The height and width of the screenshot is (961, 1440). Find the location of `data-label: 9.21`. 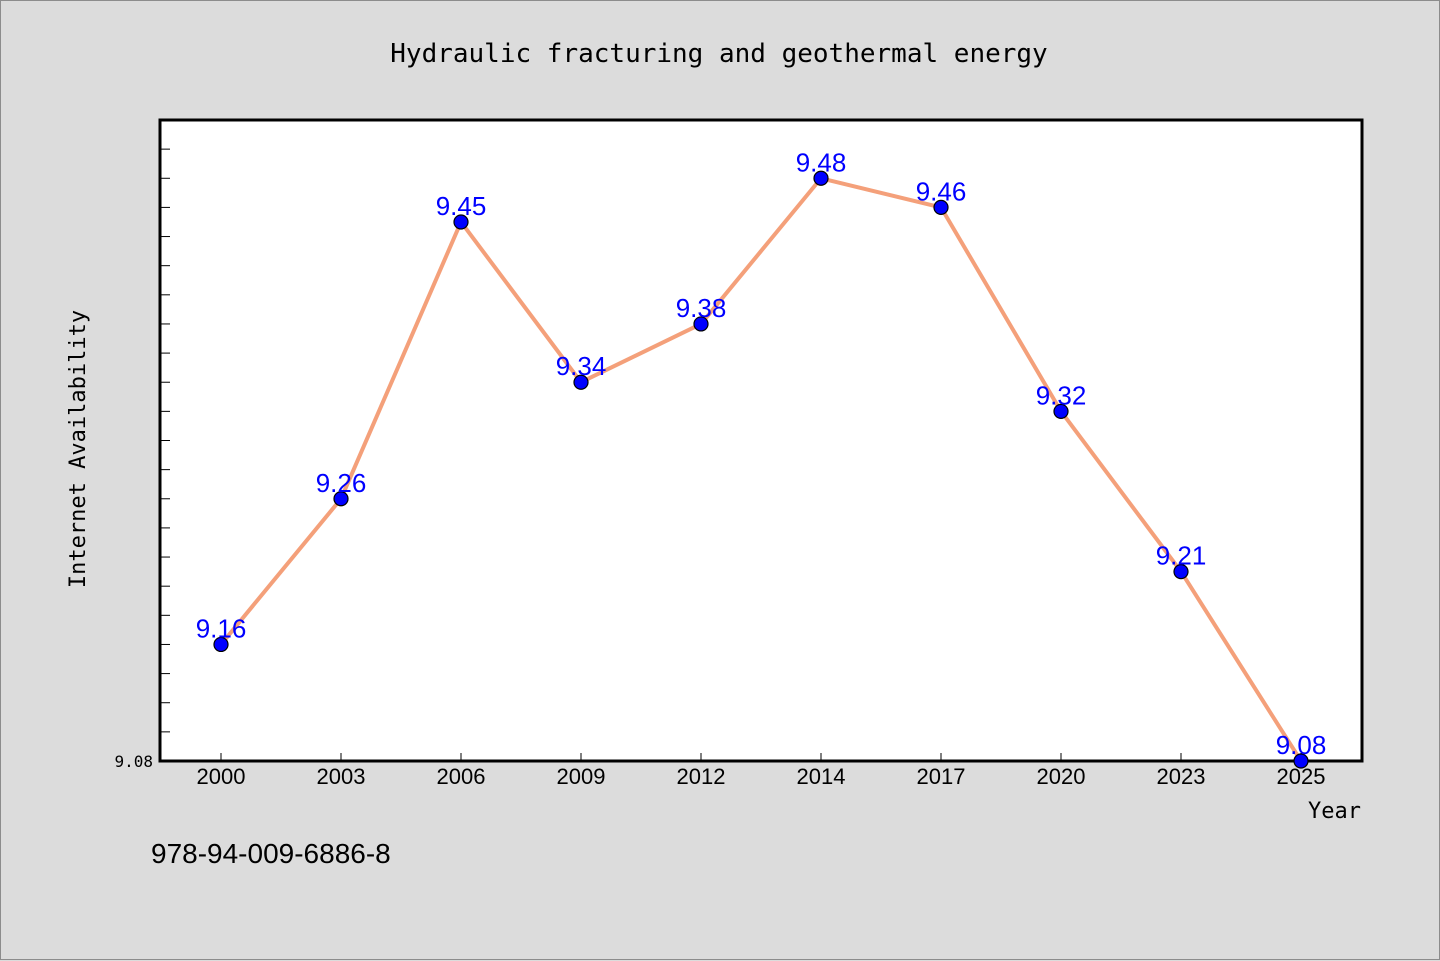

data-label: 9.21 is located at coordinates (1181, 556).